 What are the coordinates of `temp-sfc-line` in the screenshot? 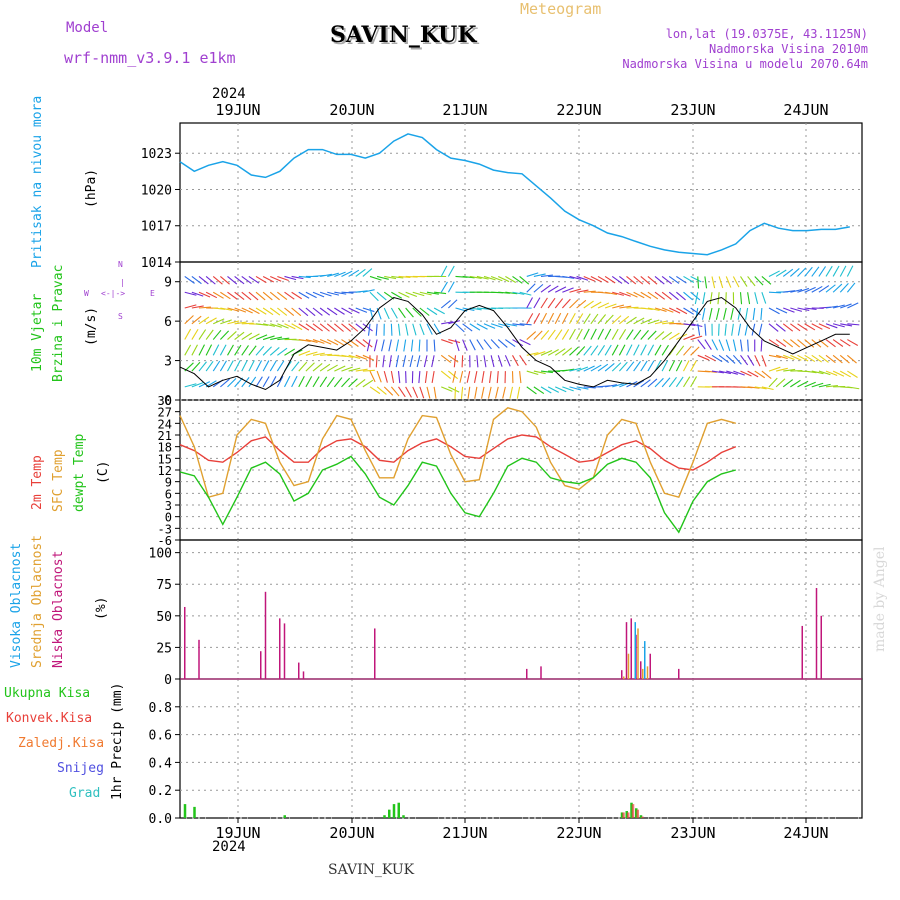 It's located at (457, 453).